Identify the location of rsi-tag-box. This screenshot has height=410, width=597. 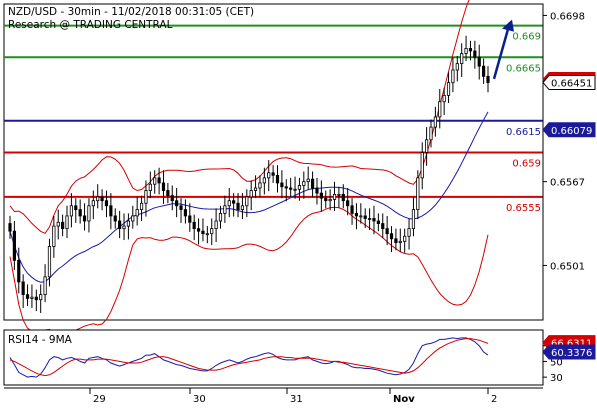
(569, 352).